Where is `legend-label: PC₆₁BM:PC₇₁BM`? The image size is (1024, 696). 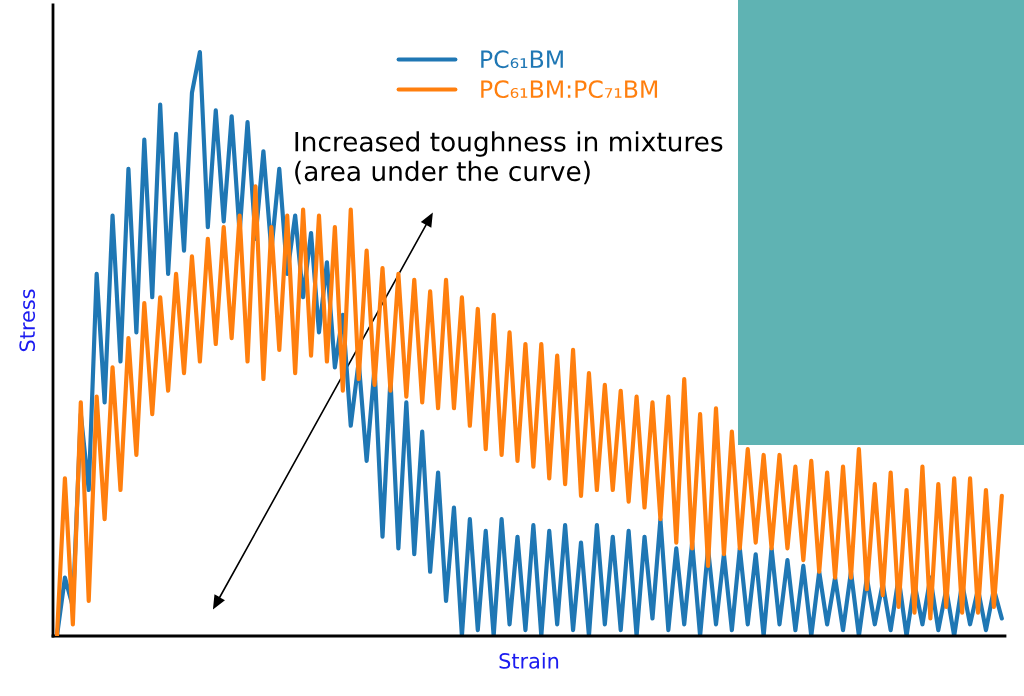
legend-label: PC₆₁BM:PC₇₁BM is located at coordinates (569, 89).